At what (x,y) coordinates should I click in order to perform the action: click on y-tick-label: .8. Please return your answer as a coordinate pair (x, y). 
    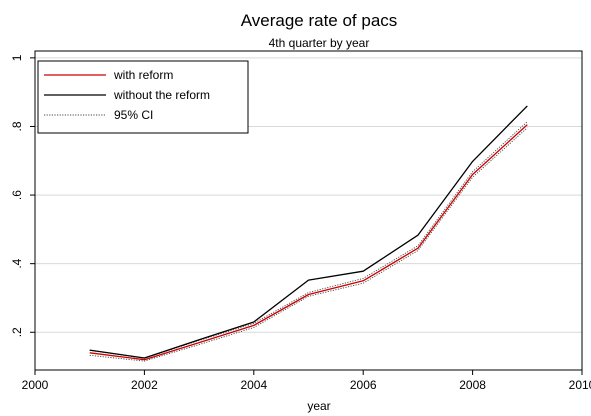
    Looking at the image, I should click on (17, 126).